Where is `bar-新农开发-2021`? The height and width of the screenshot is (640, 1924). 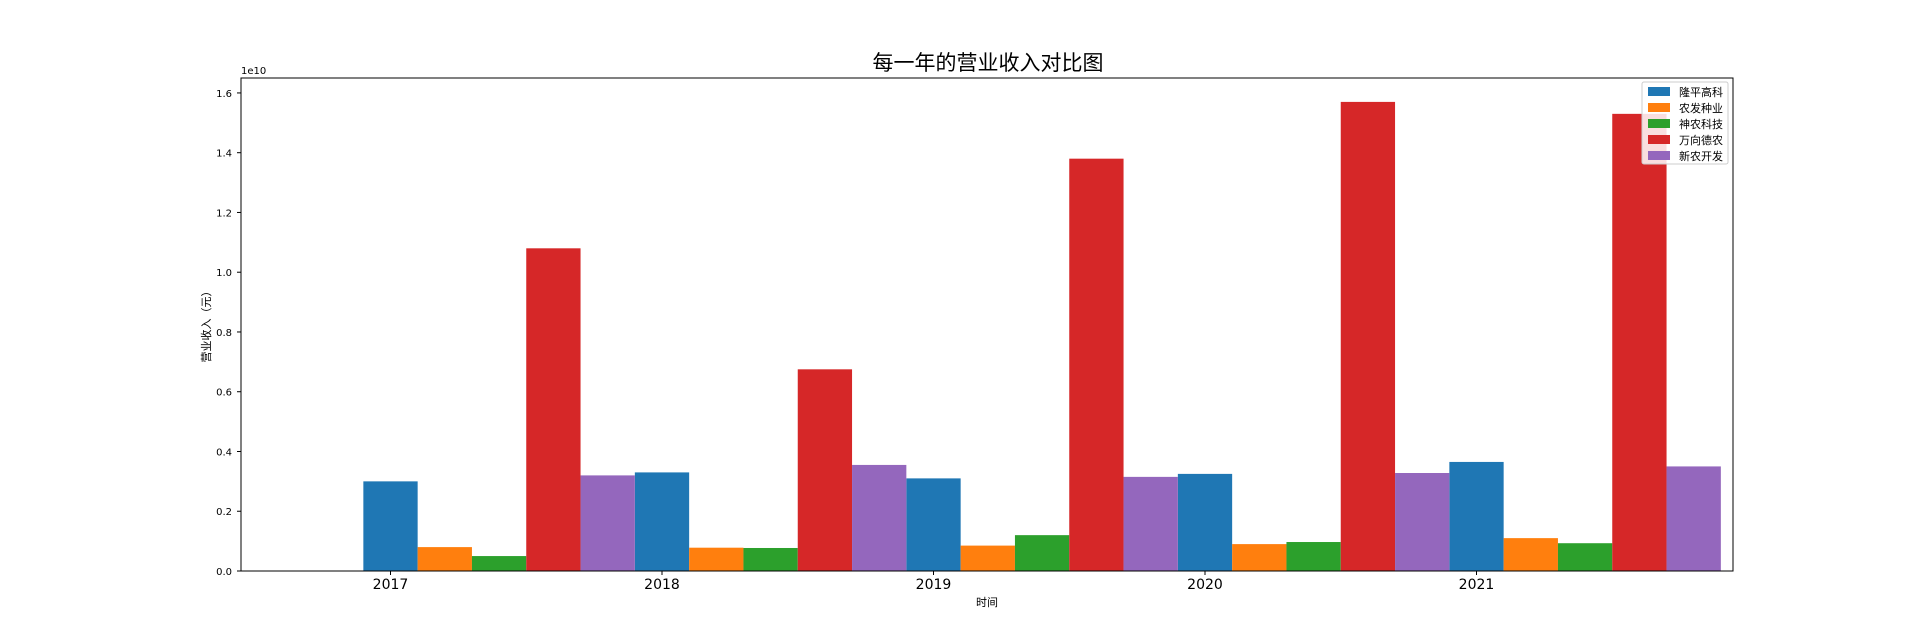
bar-新农开发-2021 is located at coordinates (1693, 518).